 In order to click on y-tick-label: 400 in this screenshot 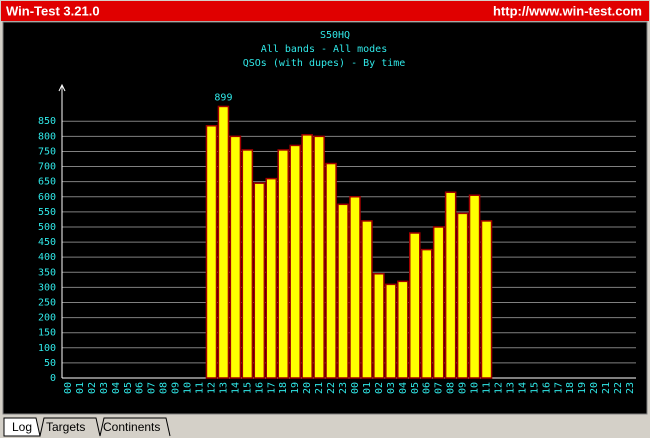, I will do `click(47, 257)`.